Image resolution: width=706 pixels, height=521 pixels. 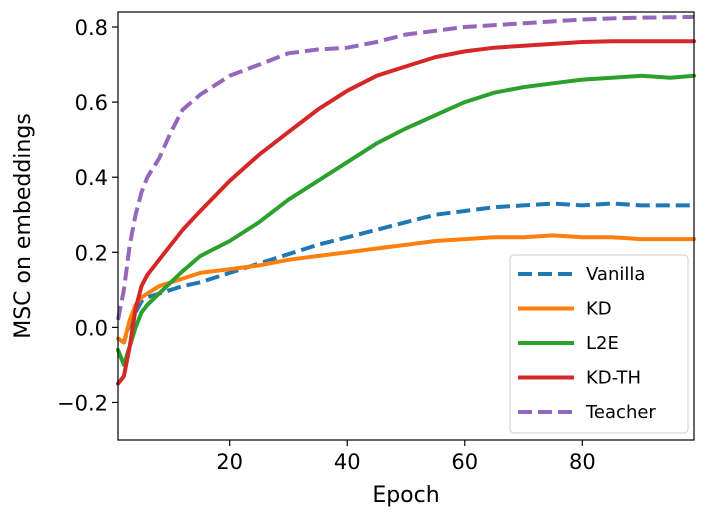 What do you see at coordinates (229, 462) in the screenshot?
I see `x-tick-label: 20` at bounding box center [229, 462].